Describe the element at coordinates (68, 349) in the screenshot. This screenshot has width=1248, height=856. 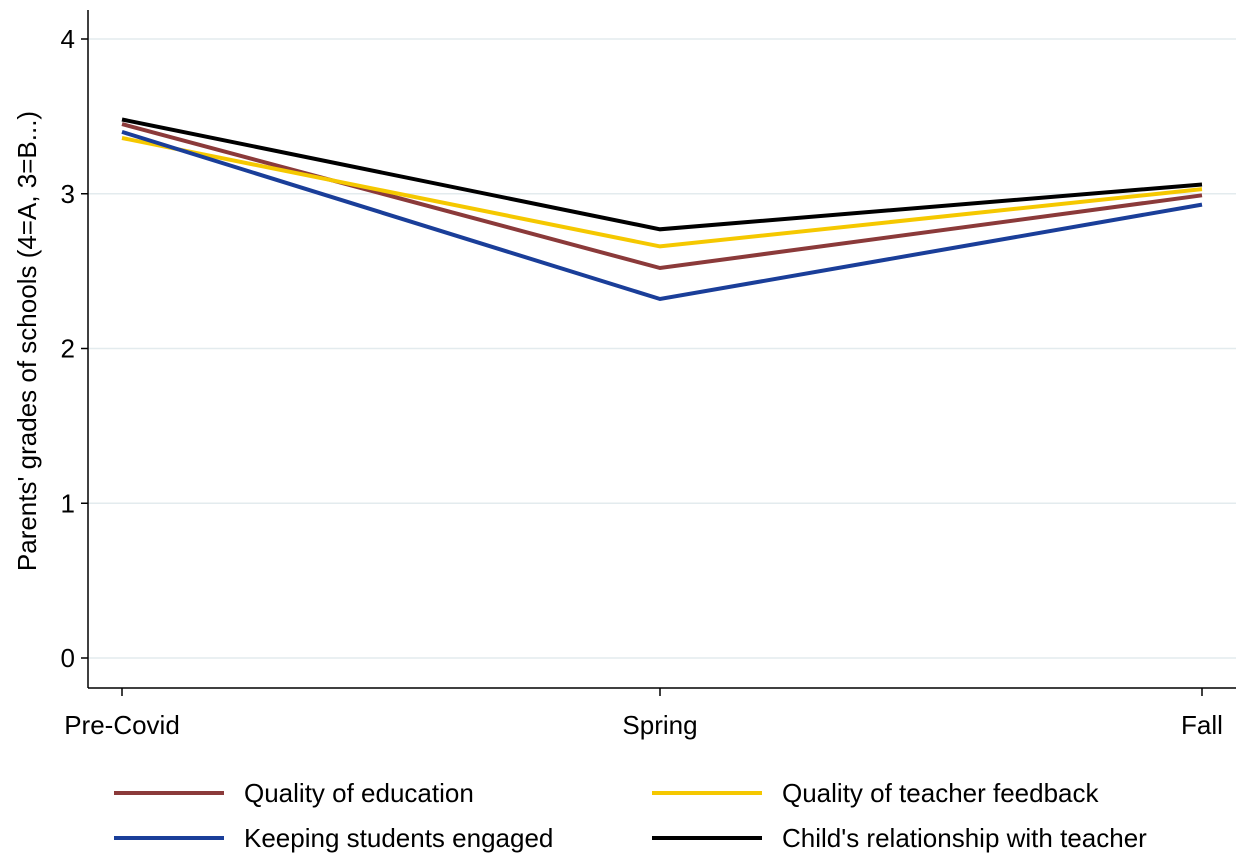
I see `y-tick-label: 2` at that location.